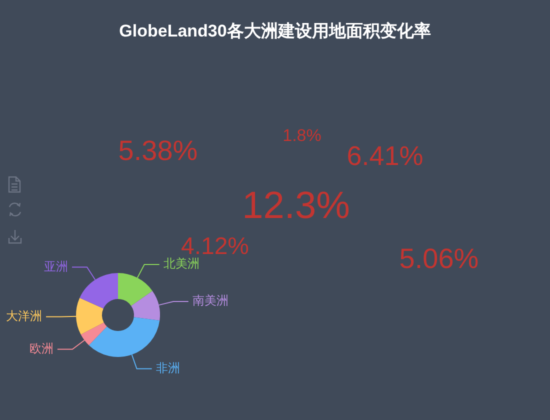 This screenshot has width=550, height=420. I want to click on annotation: 1.8%, so click(302, 135).